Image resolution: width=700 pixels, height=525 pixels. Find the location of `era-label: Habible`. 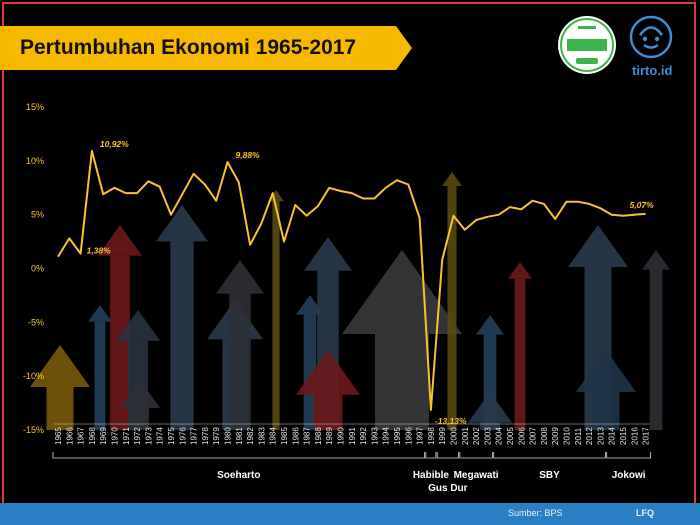

era-label: Habible is located at coordinates (431, 475).